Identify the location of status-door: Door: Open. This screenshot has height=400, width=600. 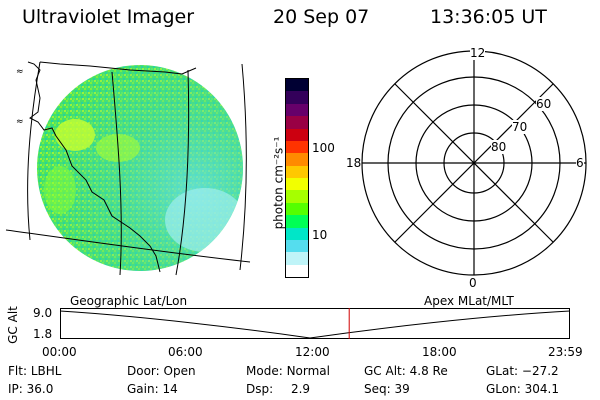
(161, 371).